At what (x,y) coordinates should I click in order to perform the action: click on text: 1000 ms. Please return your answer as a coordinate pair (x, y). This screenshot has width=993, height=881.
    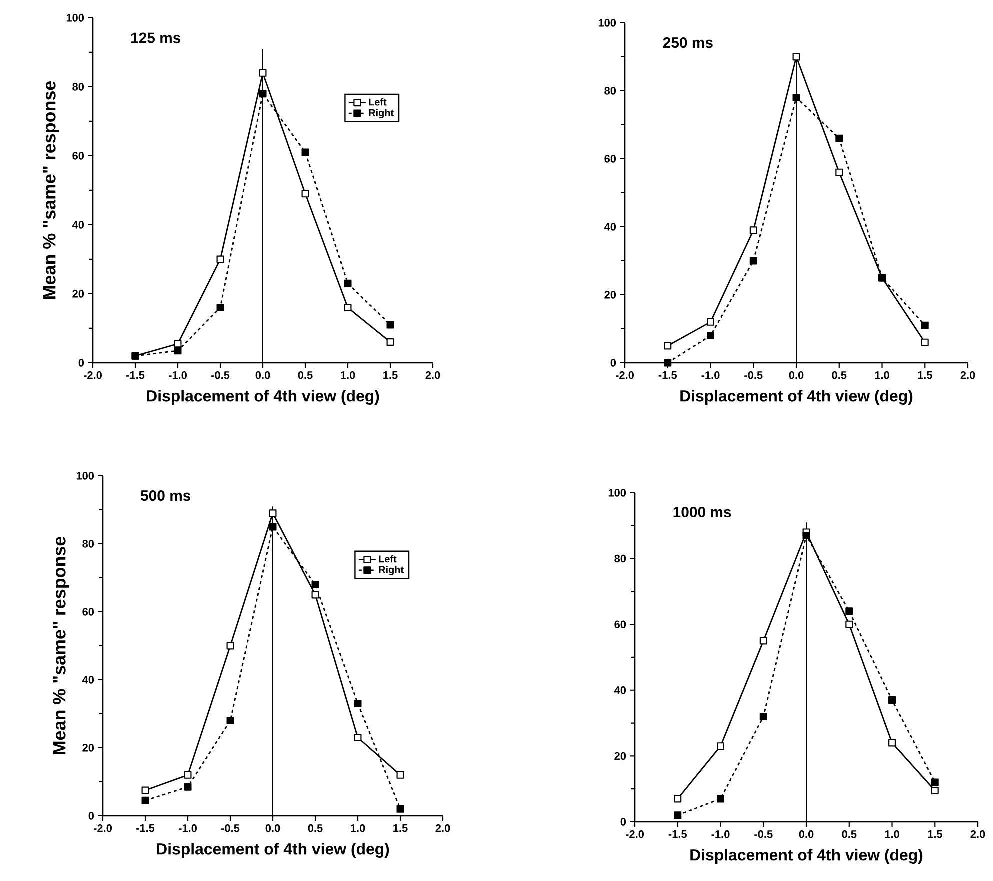
    Looking at the image, I should click on (703, 512).